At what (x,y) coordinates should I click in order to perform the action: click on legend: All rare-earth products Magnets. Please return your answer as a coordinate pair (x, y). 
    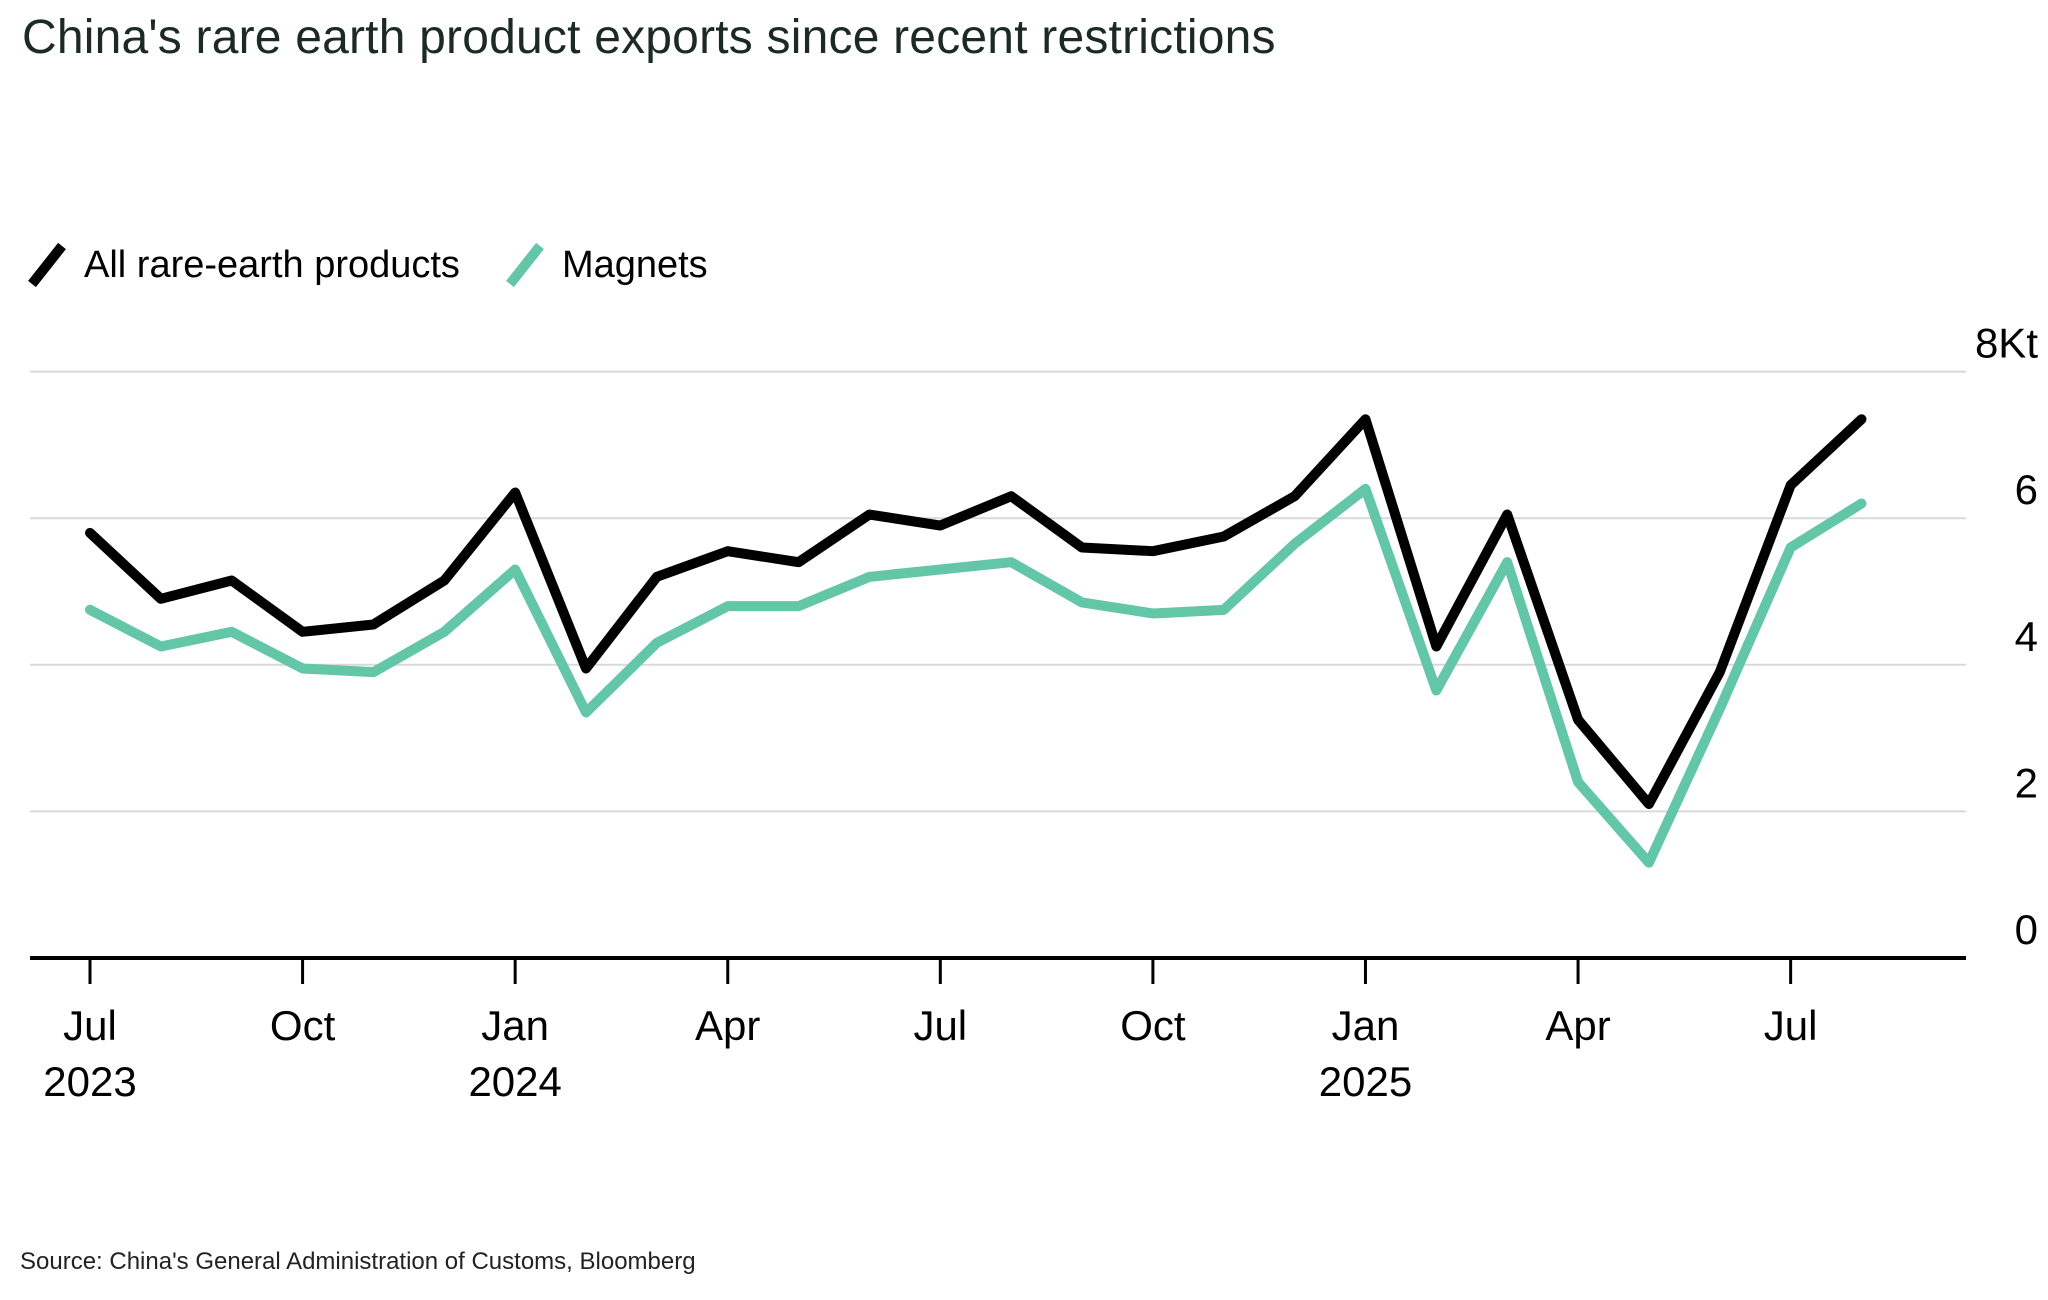
    Looking at the image, I should click on (367, 265).